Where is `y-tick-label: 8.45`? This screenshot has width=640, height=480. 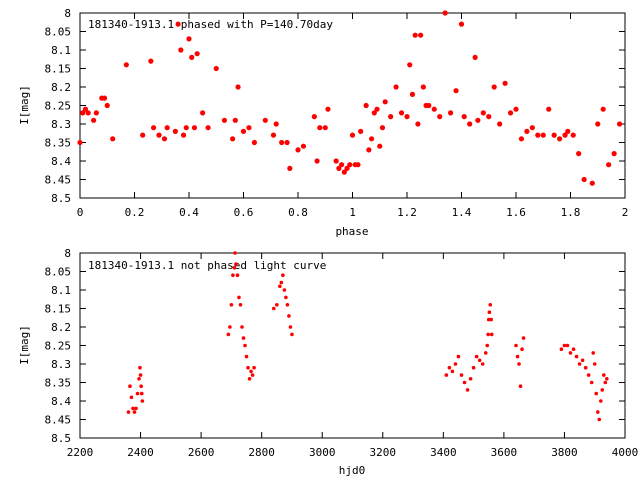
y-tick-label: 8.45 is located at coordinates (58, 180).